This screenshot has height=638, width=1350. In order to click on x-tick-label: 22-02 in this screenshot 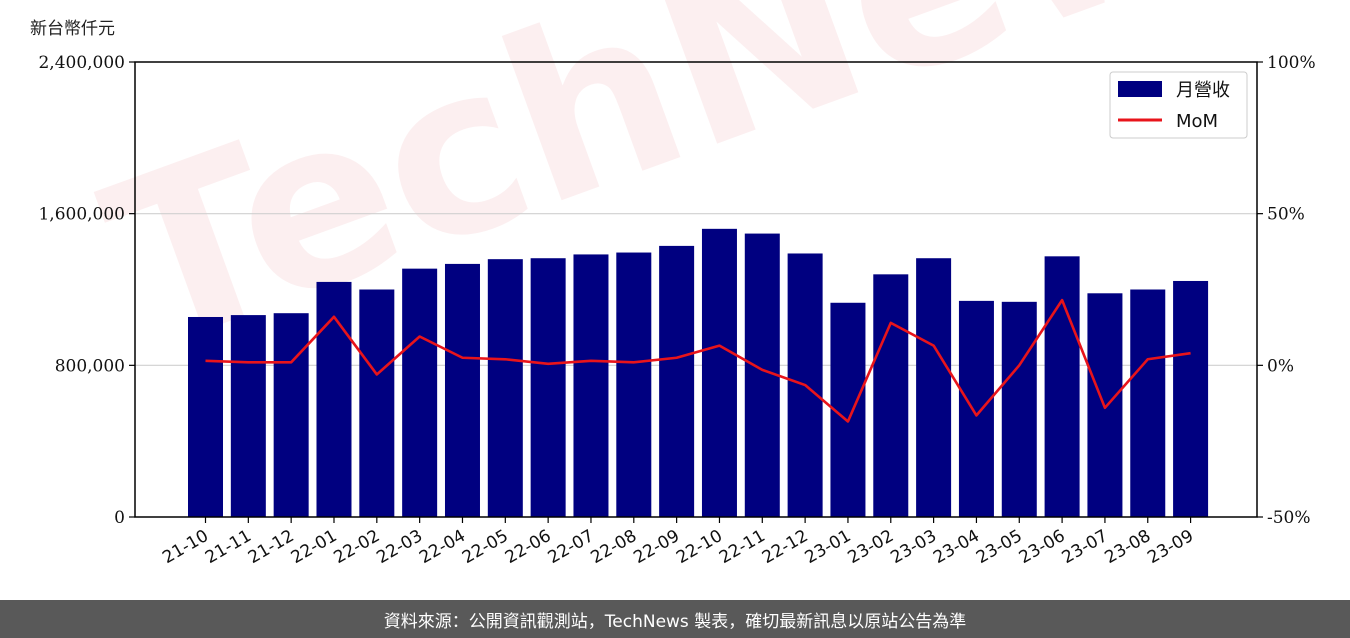, I will do `click(357, 547)`.